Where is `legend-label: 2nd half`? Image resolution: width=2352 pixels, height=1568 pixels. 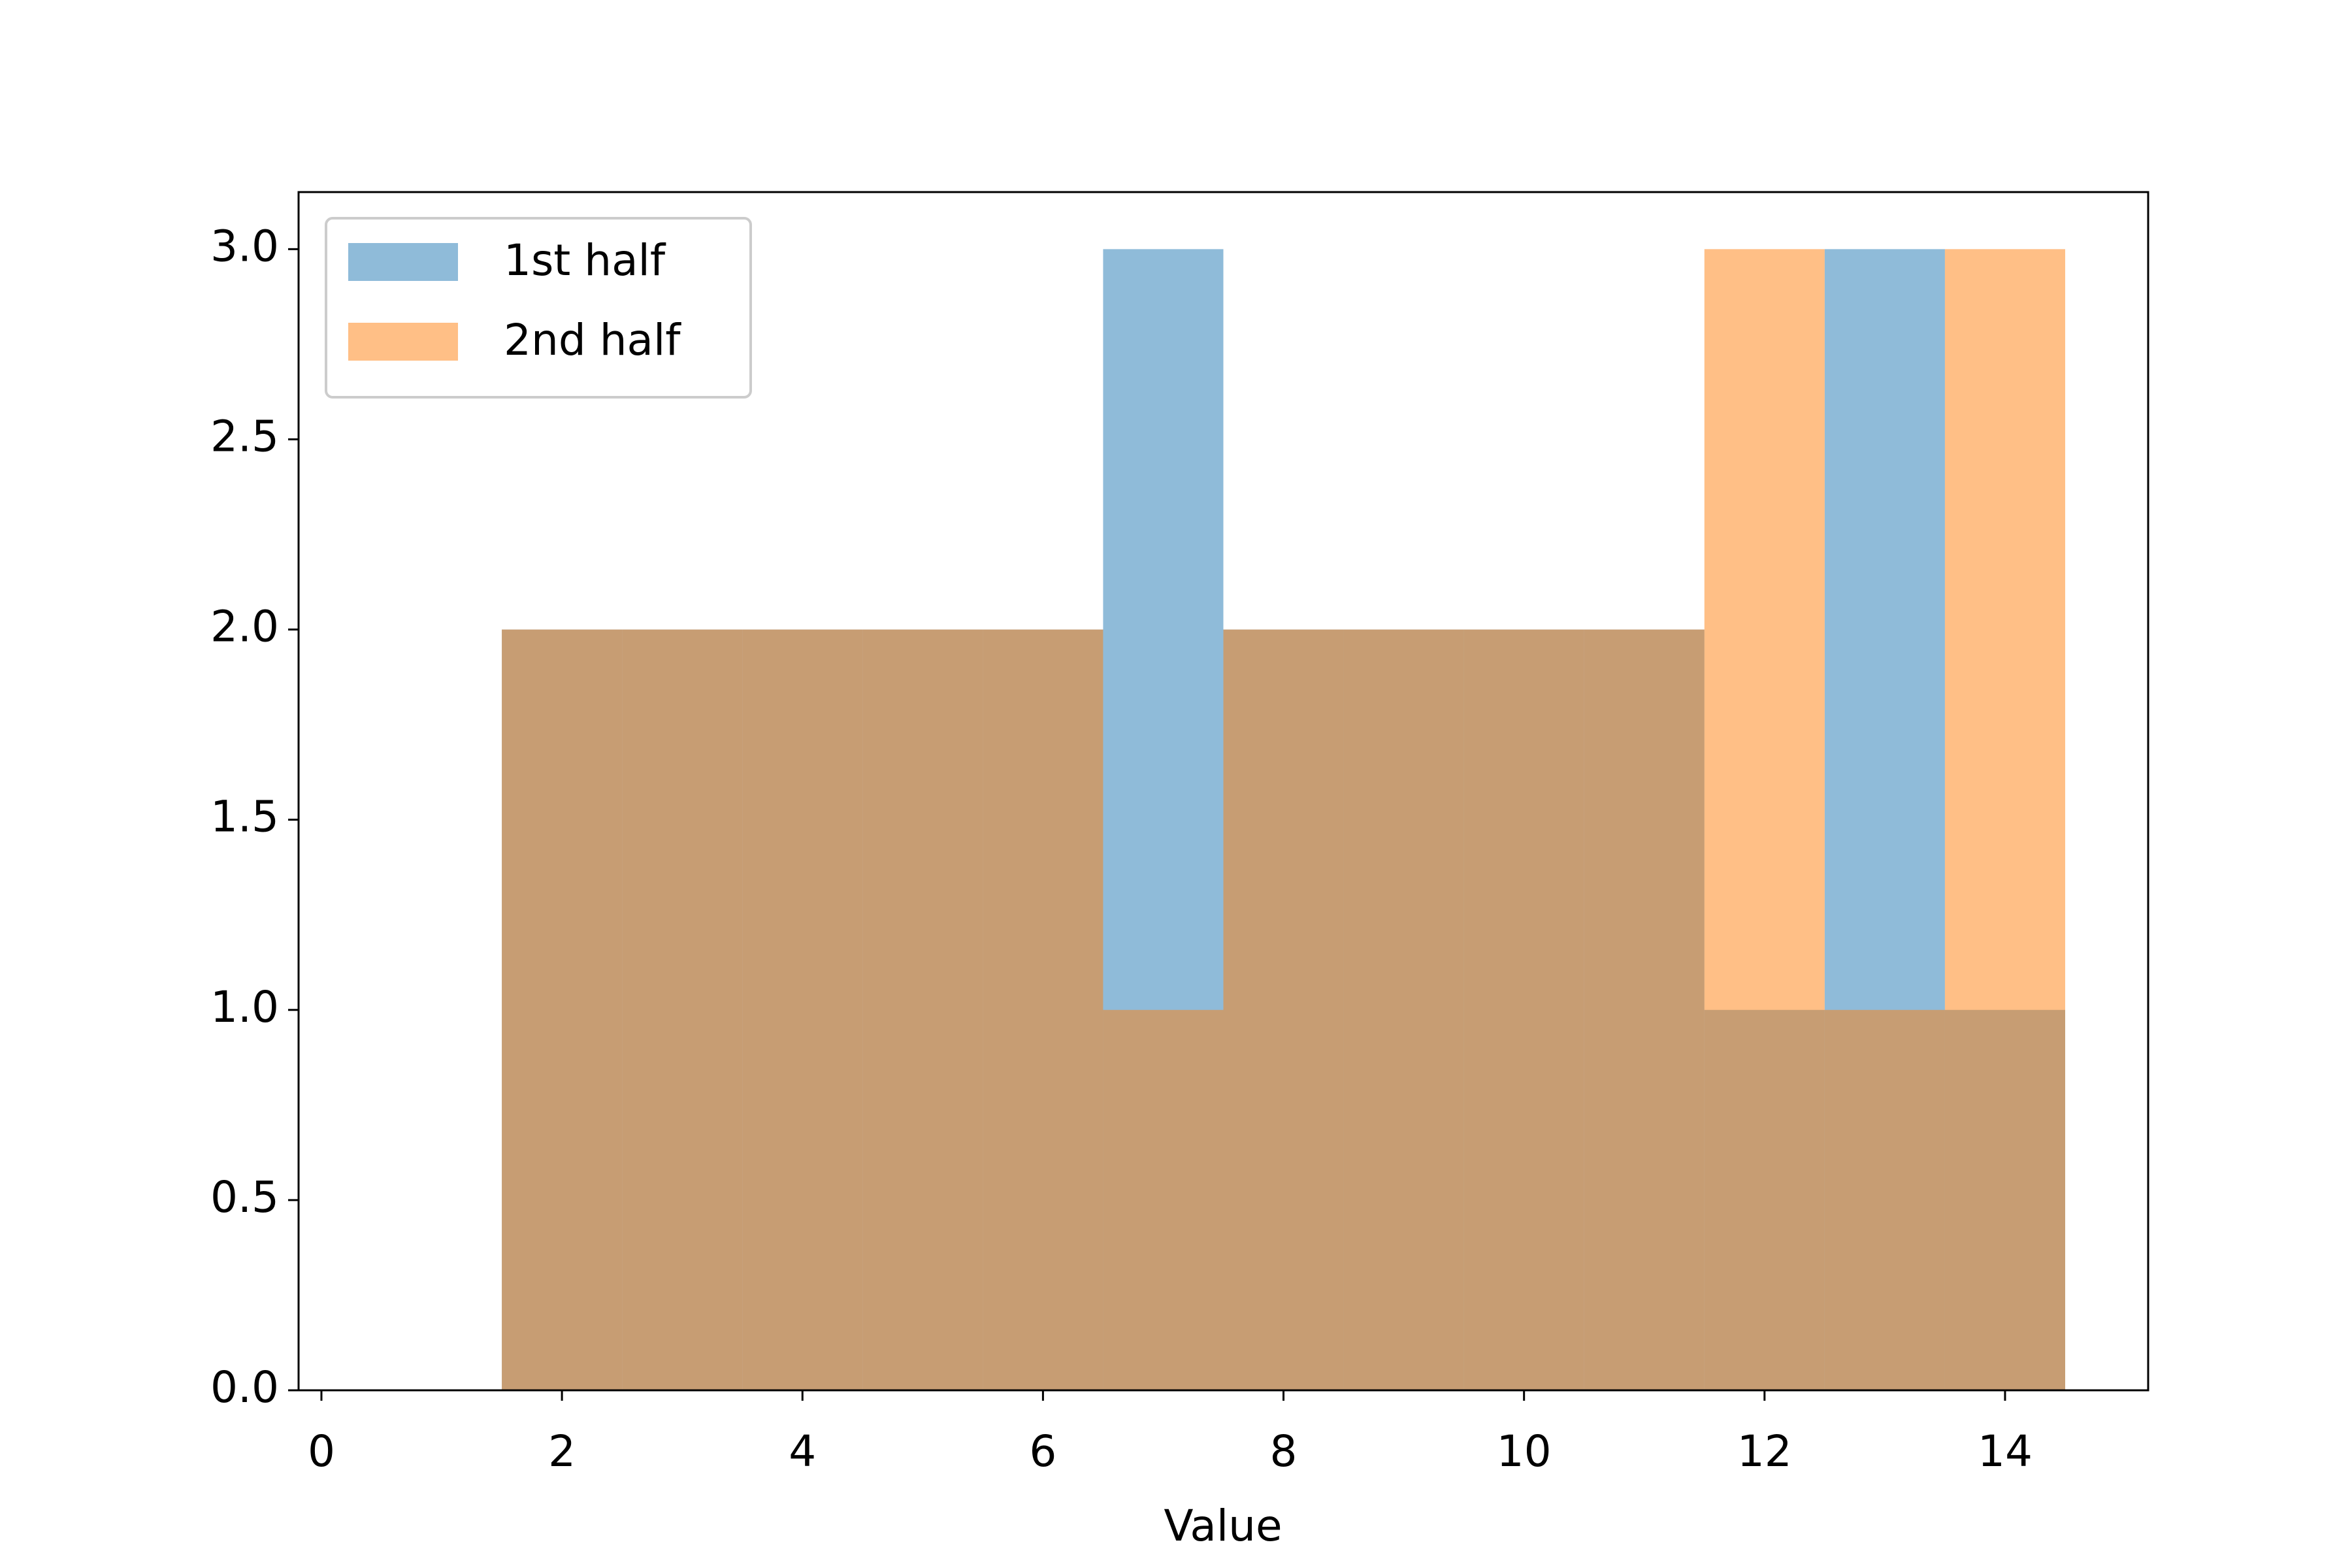
legend-label: 2nd half is located at coordinates (592, 340).